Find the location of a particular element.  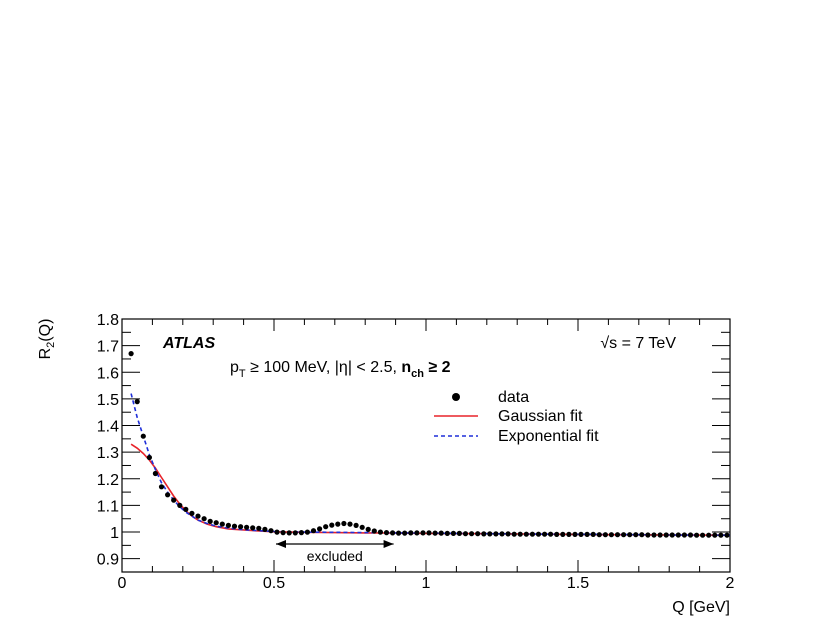

x-tick-label: 2 is located at coordinates (730, 583).